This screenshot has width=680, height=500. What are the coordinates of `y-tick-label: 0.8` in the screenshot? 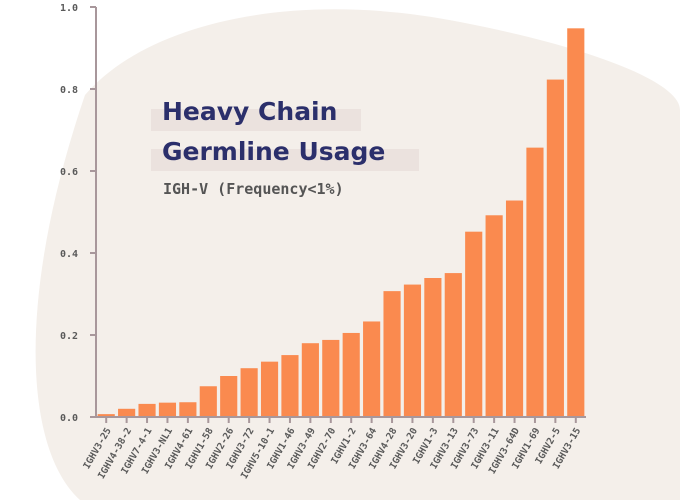 It's located at (69, 90).